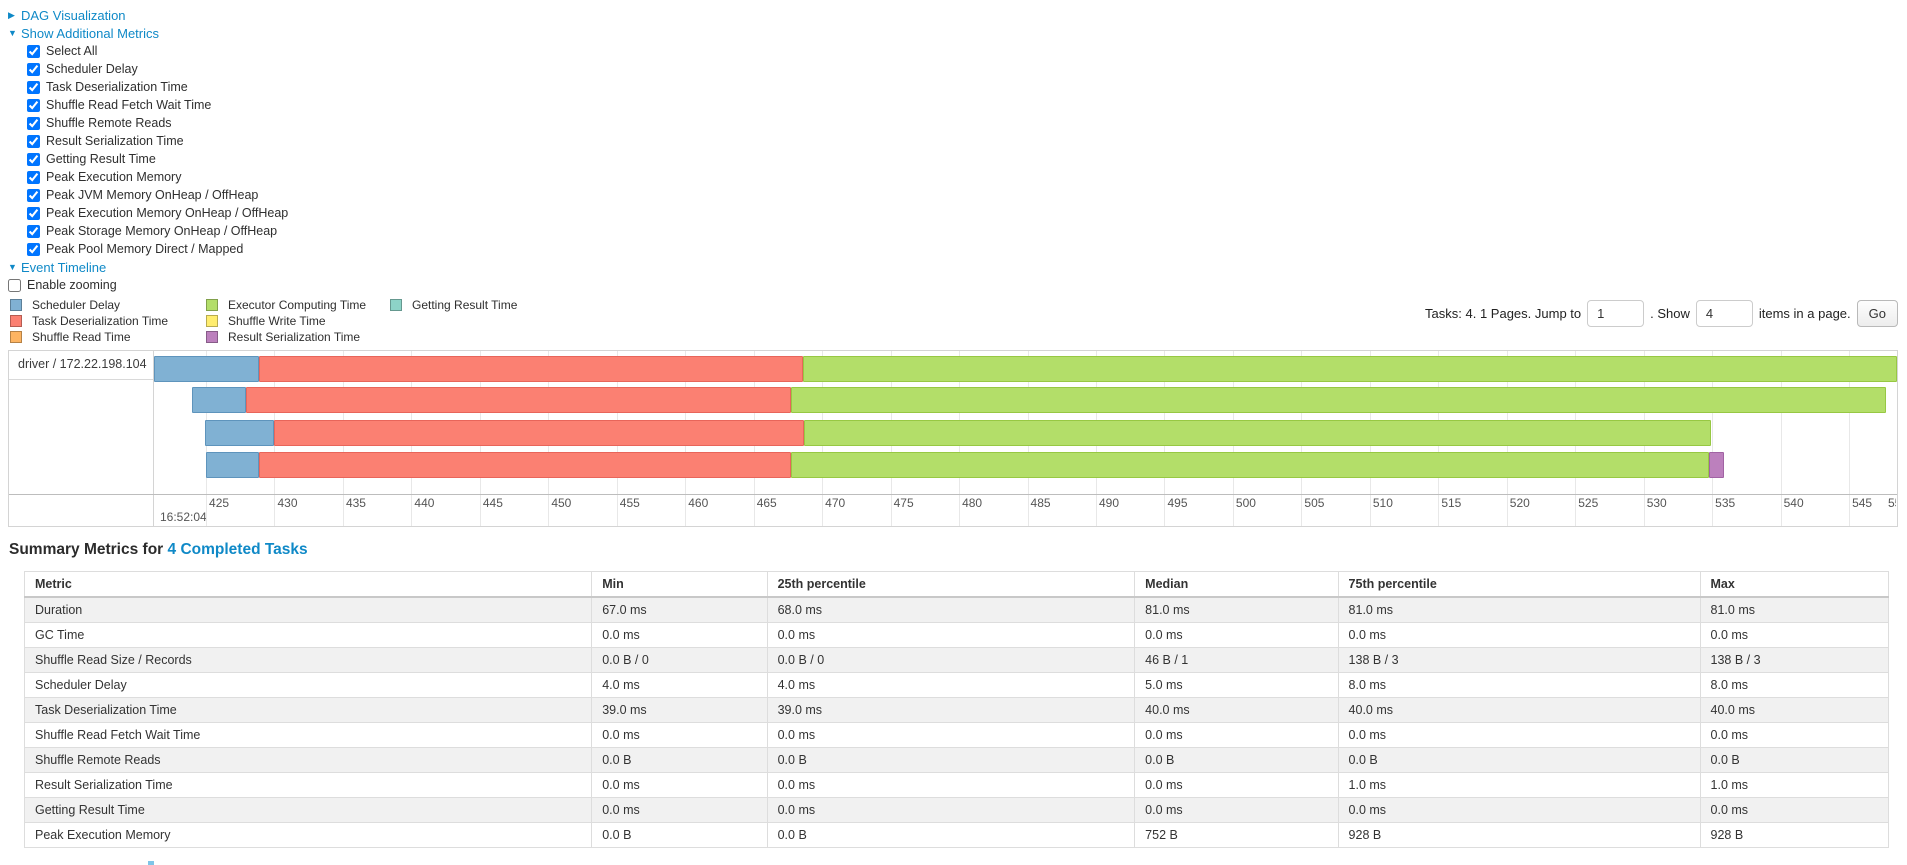 The image size is (1907, 865). Describe the element at coordinates (492, 503) in the screenshot. I see `axis-tick-label: 445` at that location.